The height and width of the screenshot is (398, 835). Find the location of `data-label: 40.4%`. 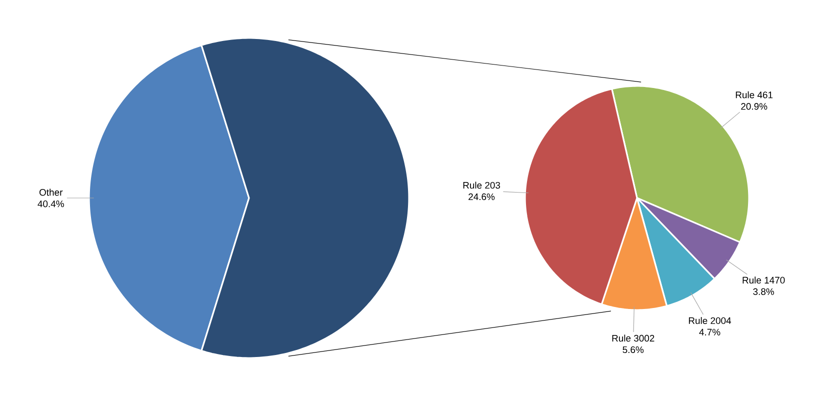

data-label: 40.4% is located at coordinates (51, 204).